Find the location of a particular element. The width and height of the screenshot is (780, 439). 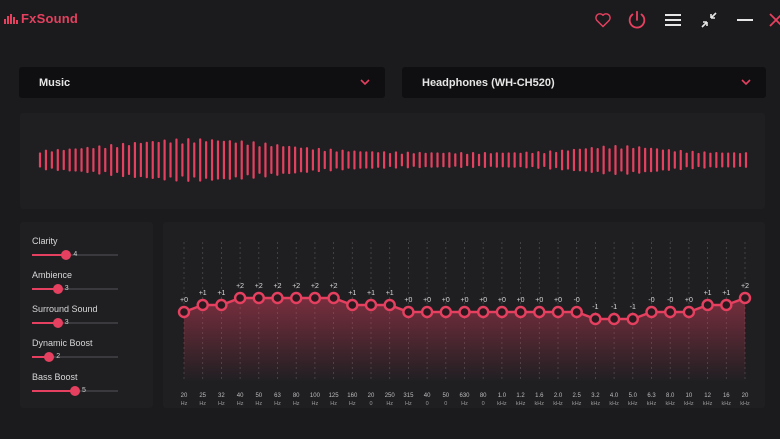

effect-slider-dynamic-boost: Dynamic Boost 2 is located at coordinates (87, 352).